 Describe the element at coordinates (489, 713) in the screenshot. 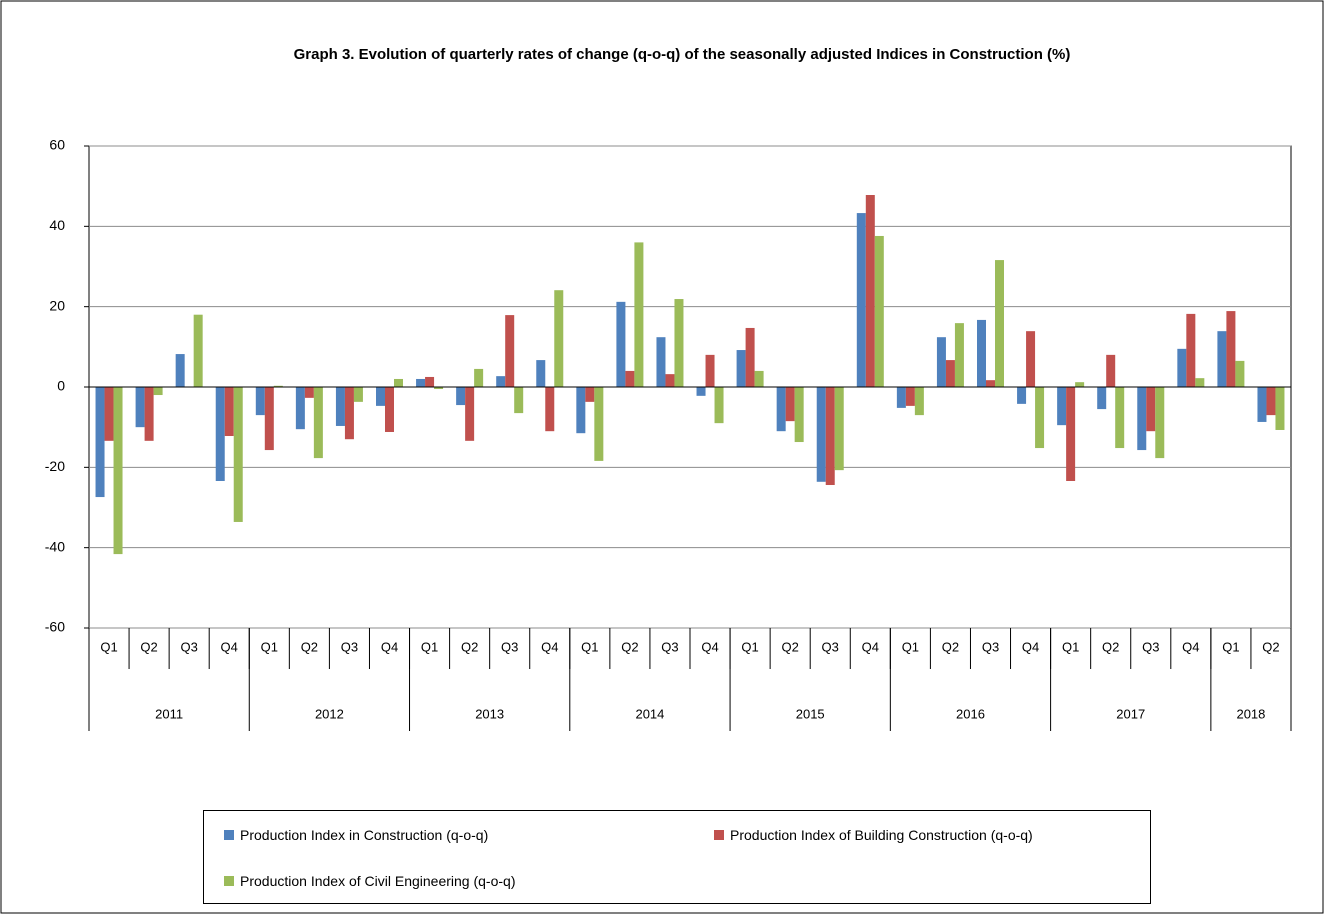

I see `x-group-label: 2013` at that location.